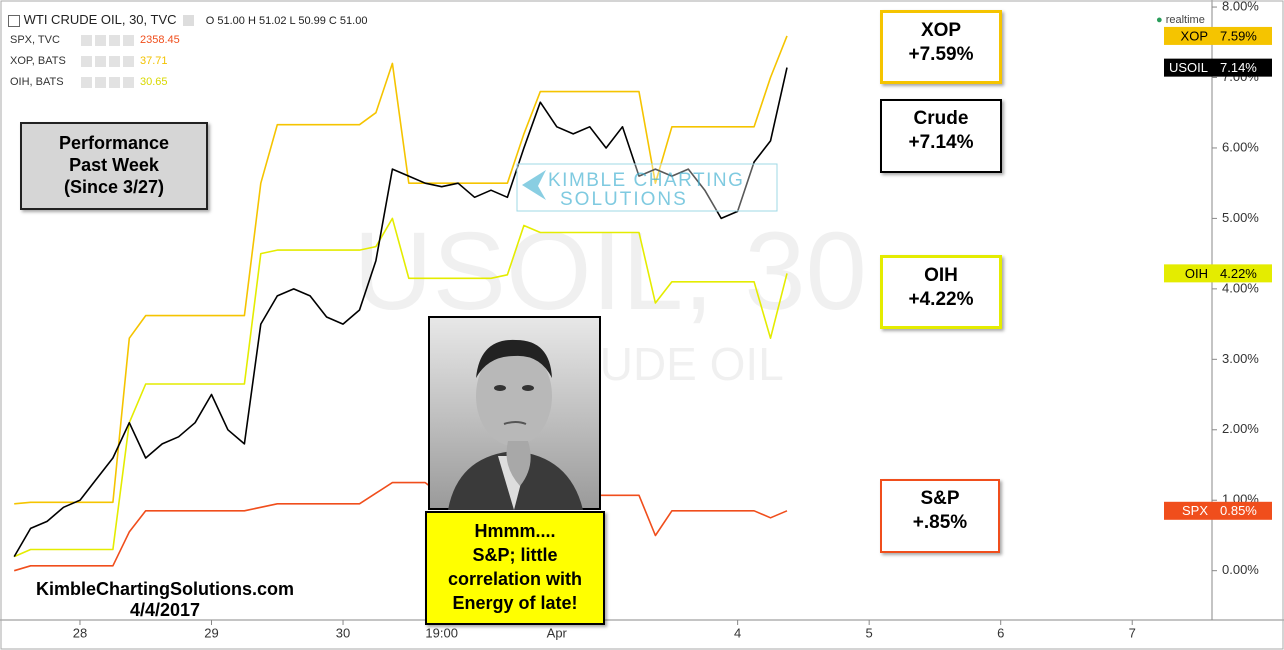 Image resolution: width=1284 pixels, height=650 pixels. Describe the element at coordinates (941, 275) in the screenshot. I see `annotation-title: OIH` at that location.